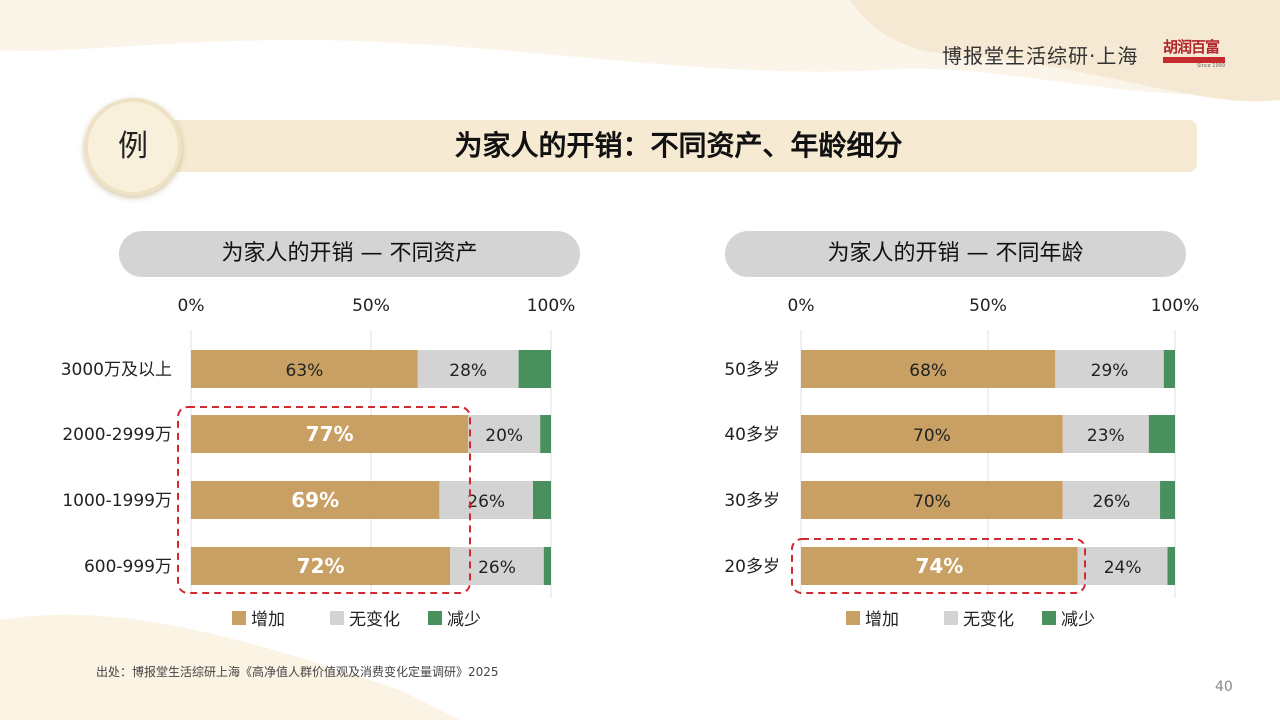 The height and width of the screenshot is (720, 1280). What do you see at coordinates (117, 435) in the screenshot?
I see `category-label: 2000-2999万` at bounding box center [117, 435].